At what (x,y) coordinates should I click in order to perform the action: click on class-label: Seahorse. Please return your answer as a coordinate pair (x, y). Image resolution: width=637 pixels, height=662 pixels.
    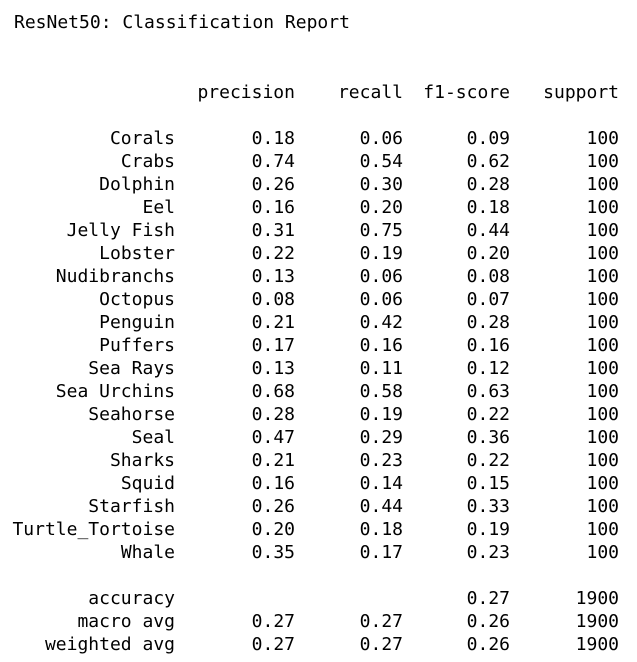
    Looking at the image, I should click on (131, 414).